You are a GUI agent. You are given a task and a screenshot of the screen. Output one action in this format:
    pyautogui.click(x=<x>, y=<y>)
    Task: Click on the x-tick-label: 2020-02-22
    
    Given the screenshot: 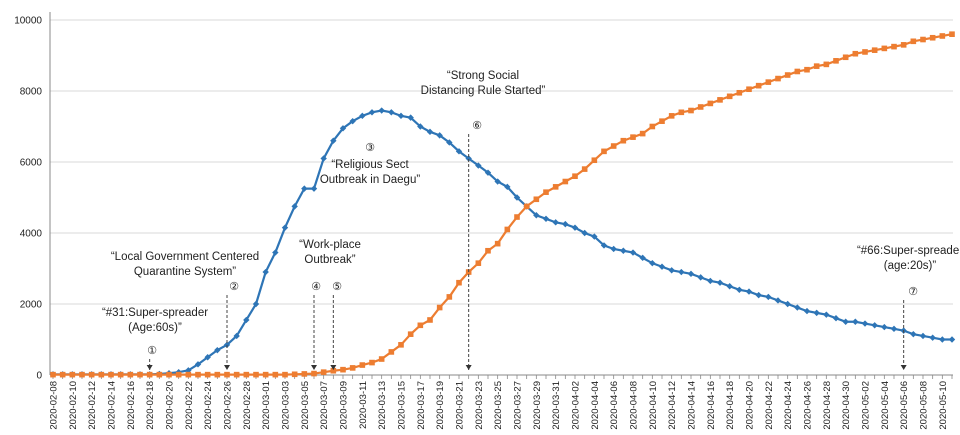 What is the action you would take?
    pyautogui.click(x=189, y=405)
    